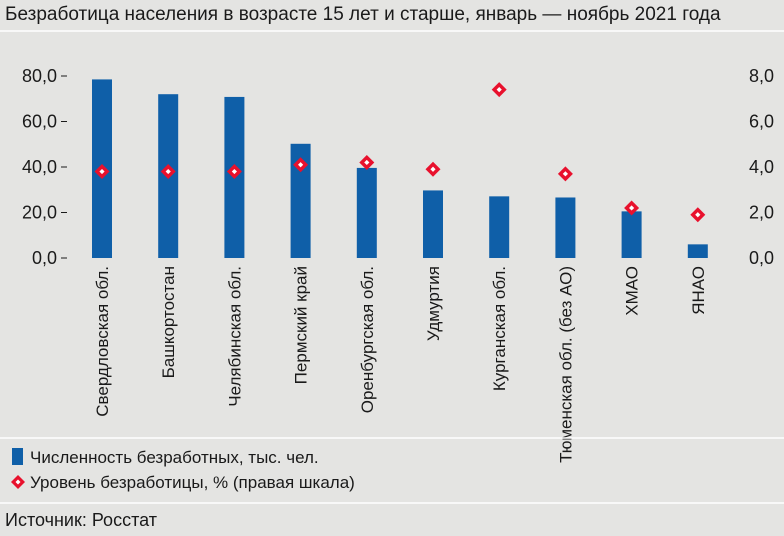 The width and height of the screenshot is (784, 536). I want to click on category-label: Удмуртия, so click(433, 303).